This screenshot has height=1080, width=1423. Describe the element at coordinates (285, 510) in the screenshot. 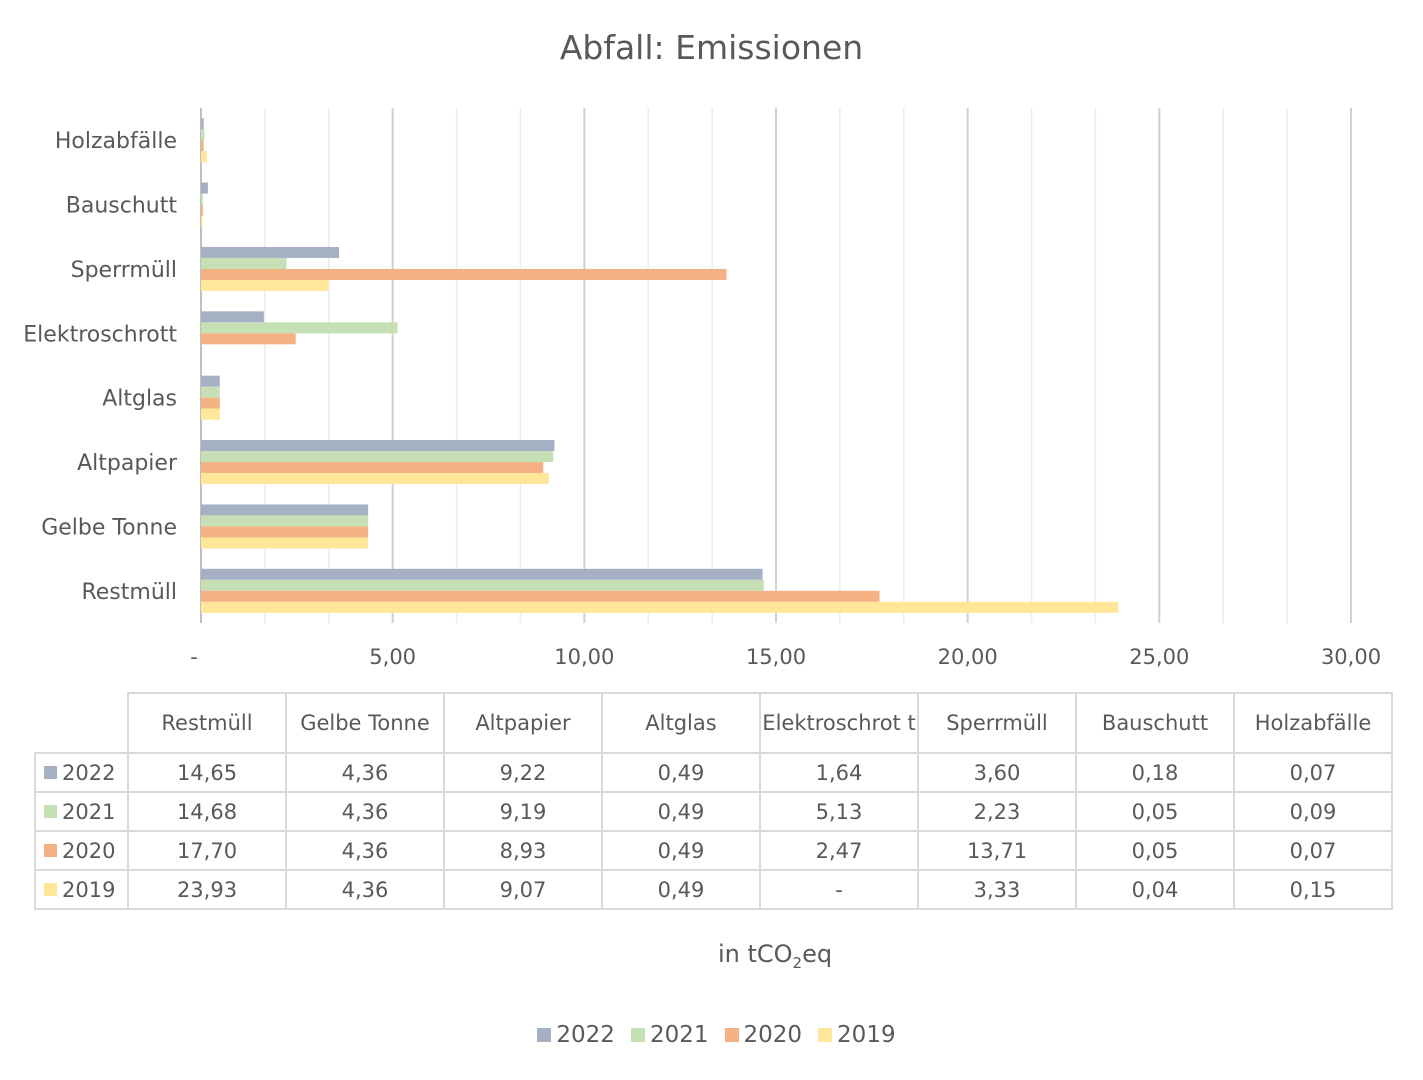

I see `bar-2022-Gelbe Tonne` at that location.